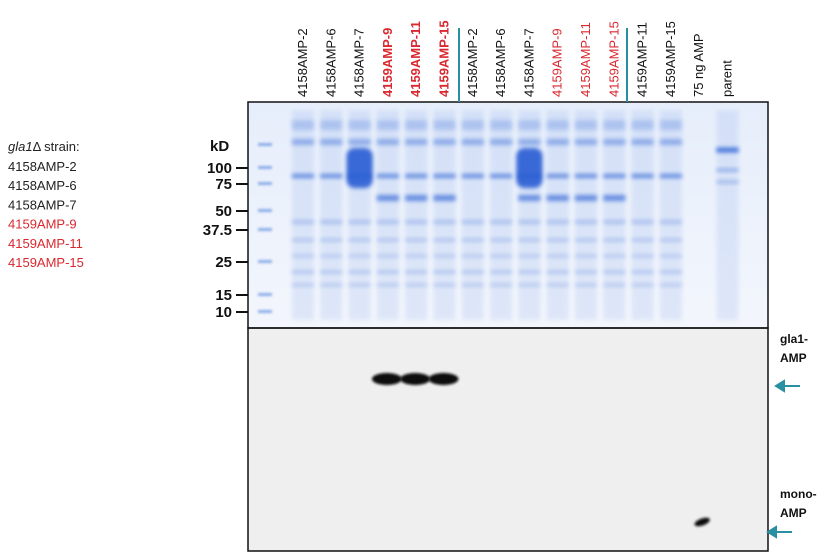  I want to click on legend-item: 4158AMP-6, so click(42, 185).